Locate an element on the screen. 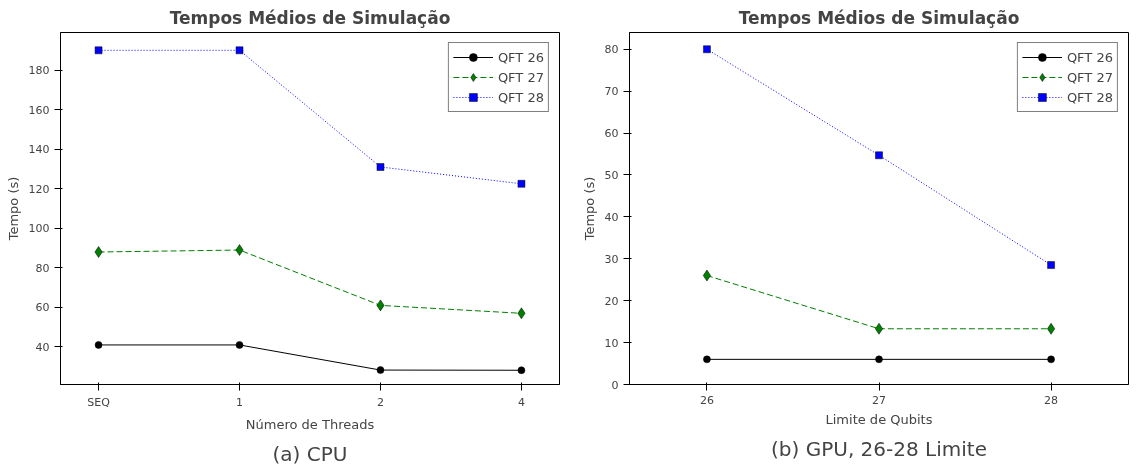 This screenshot has width=1139, height=472. x-tick-label: 2 is located at coordinates (380, 402).